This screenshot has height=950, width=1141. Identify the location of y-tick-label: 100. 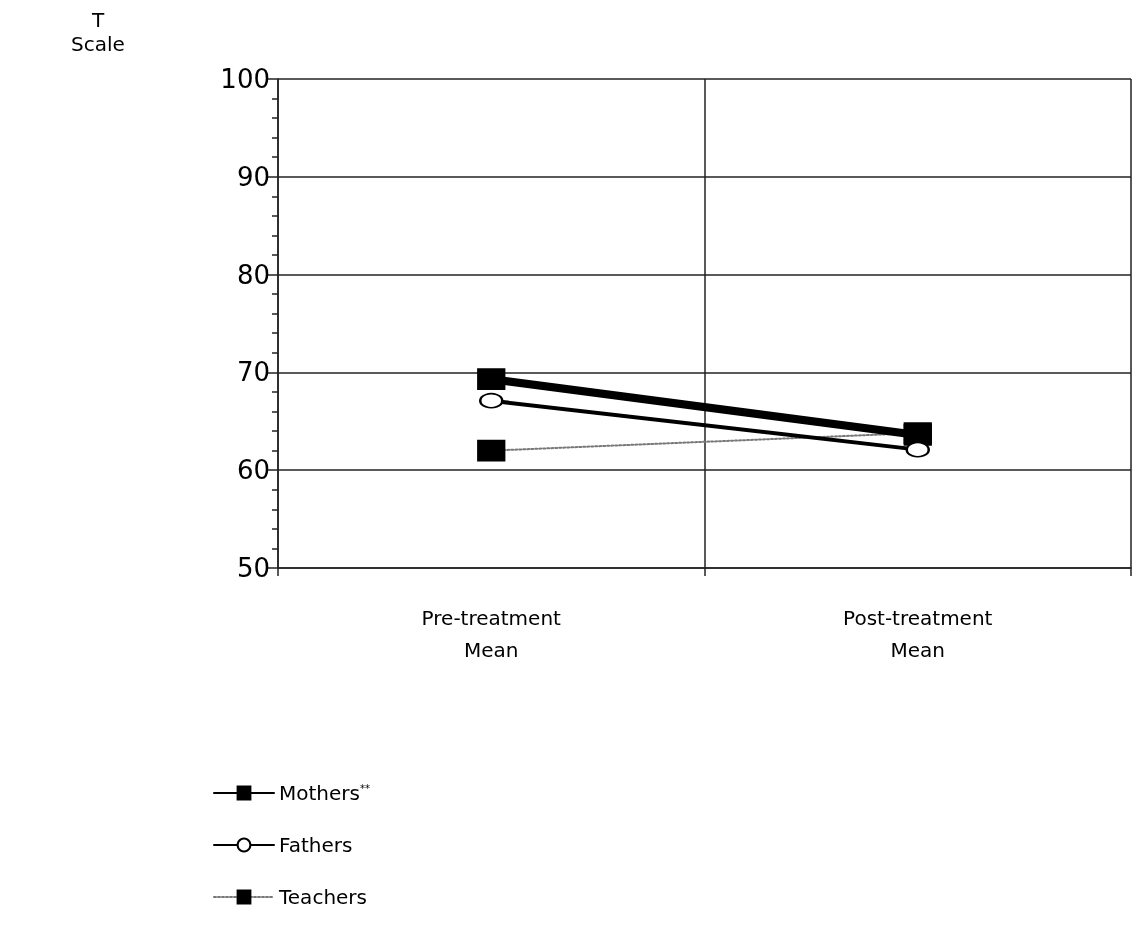
(245, 78).